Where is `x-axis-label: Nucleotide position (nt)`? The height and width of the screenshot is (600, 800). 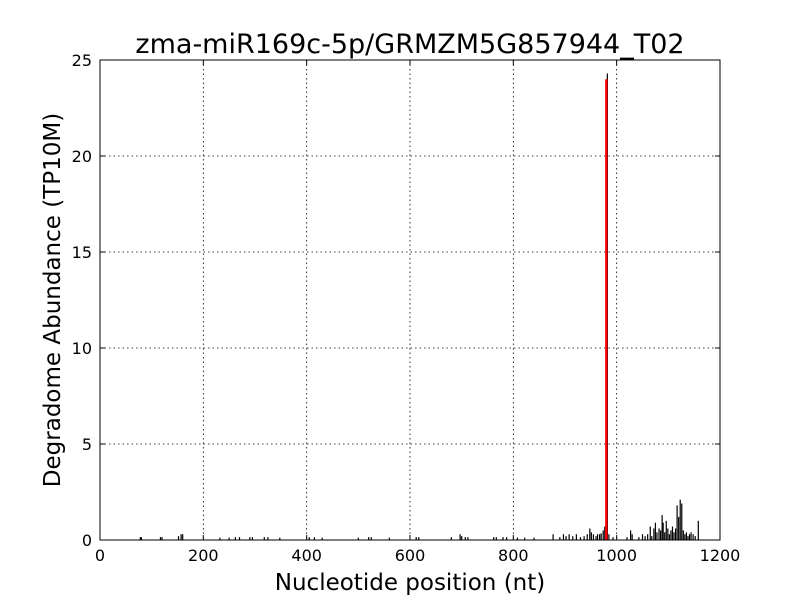
x-axis-label: Nucleotide position (nt) is located at coordinates (410, 583).